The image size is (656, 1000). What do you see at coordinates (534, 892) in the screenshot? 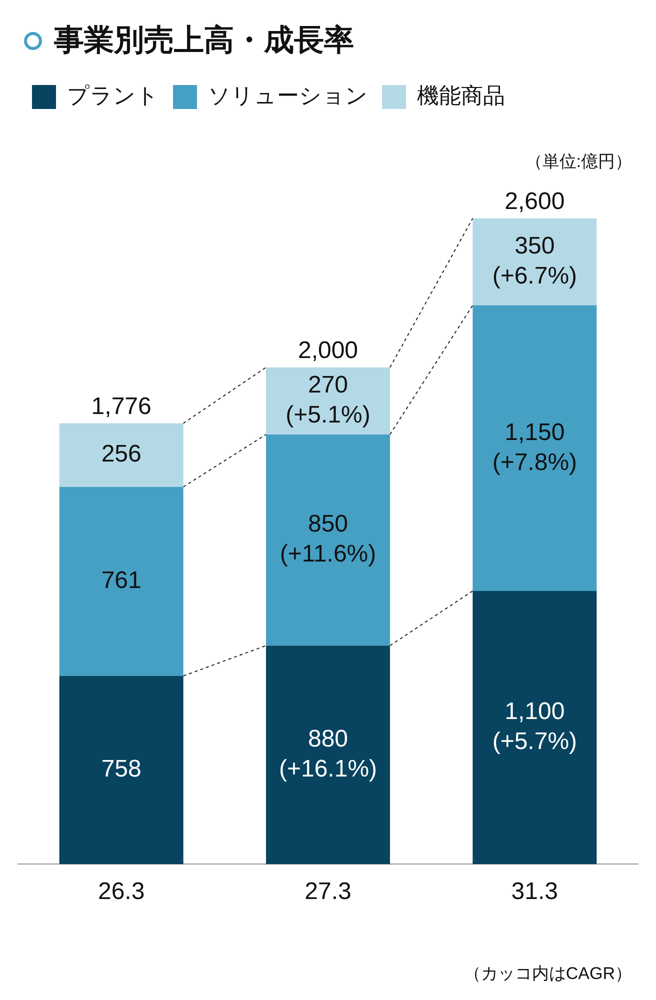
I see `x-tick-label: 31.3` at bounding box center [534, 892].